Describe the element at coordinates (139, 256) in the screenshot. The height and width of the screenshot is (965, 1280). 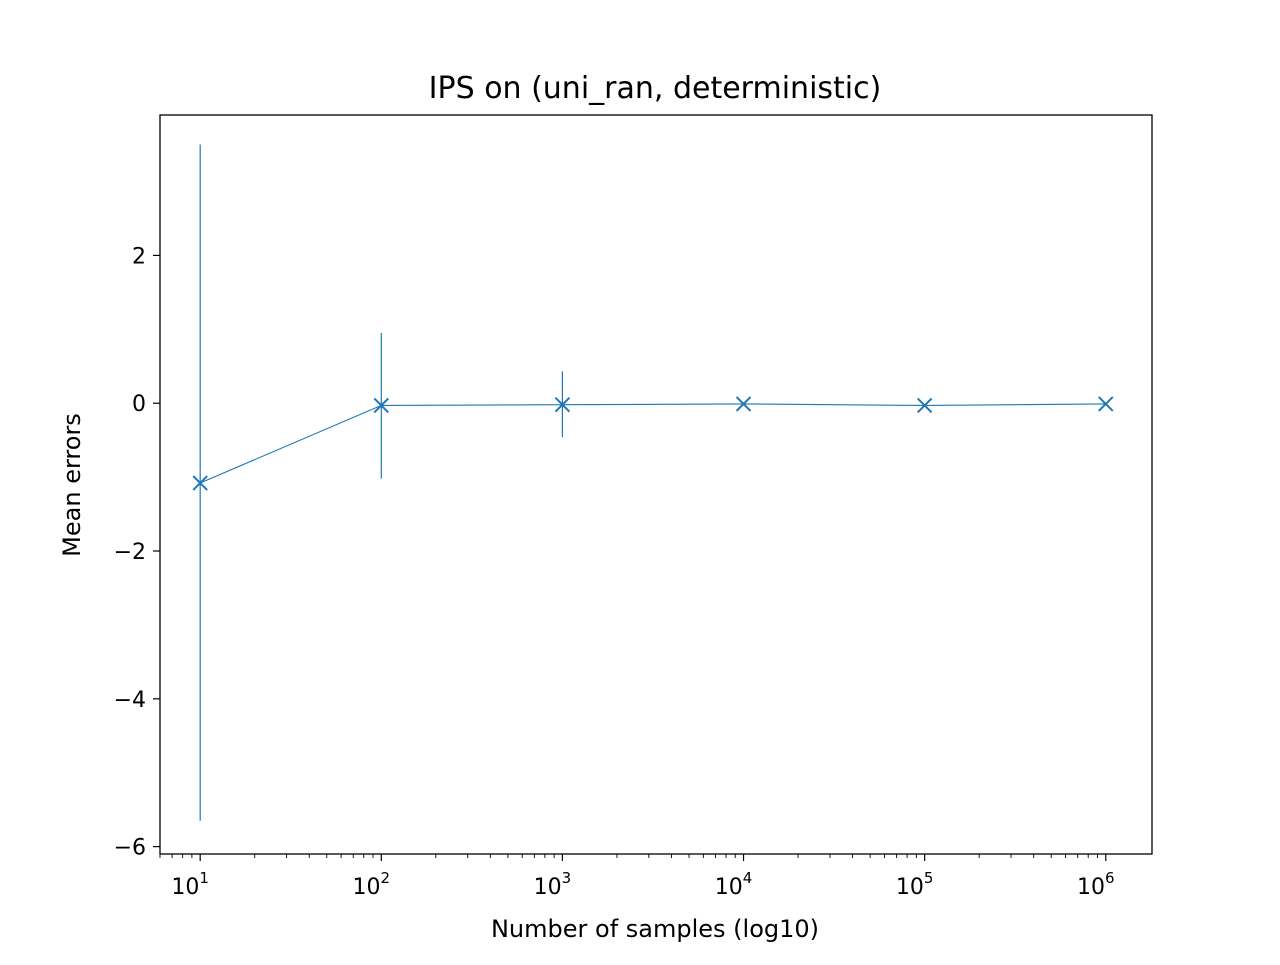
I see `y-tick-label: 2` at that location.